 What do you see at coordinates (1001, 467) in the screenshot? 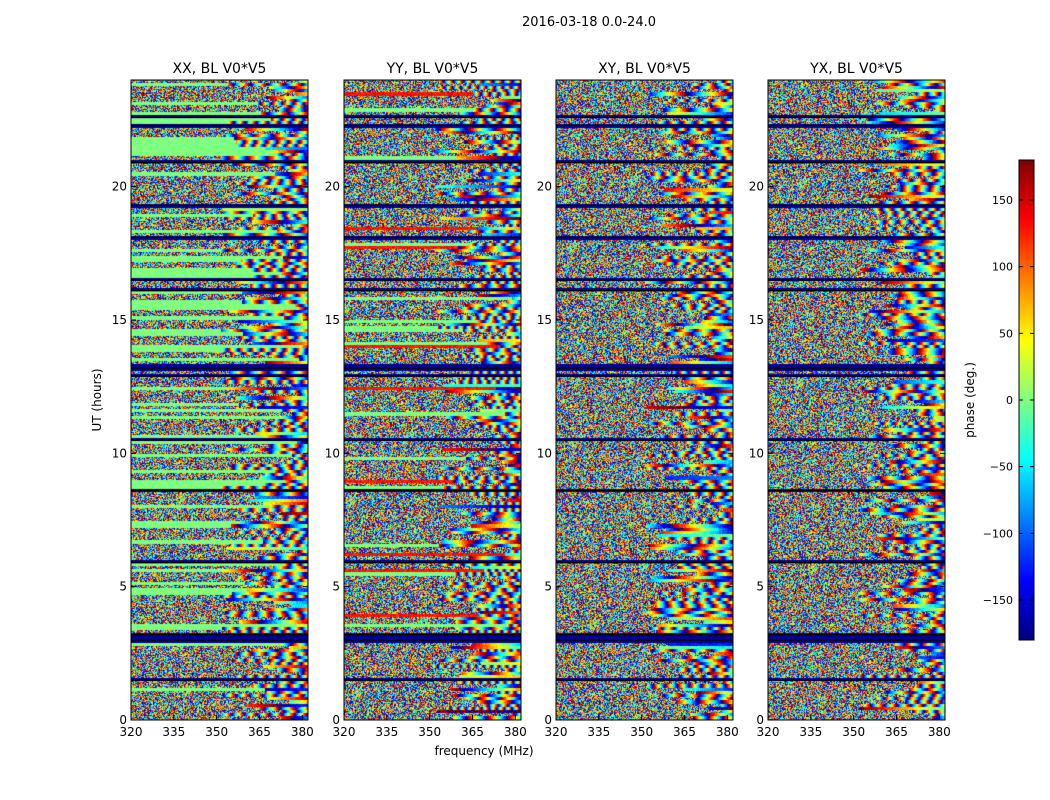
I see `colorbar-tick-label: −50` at bounding box center [1001, 467].